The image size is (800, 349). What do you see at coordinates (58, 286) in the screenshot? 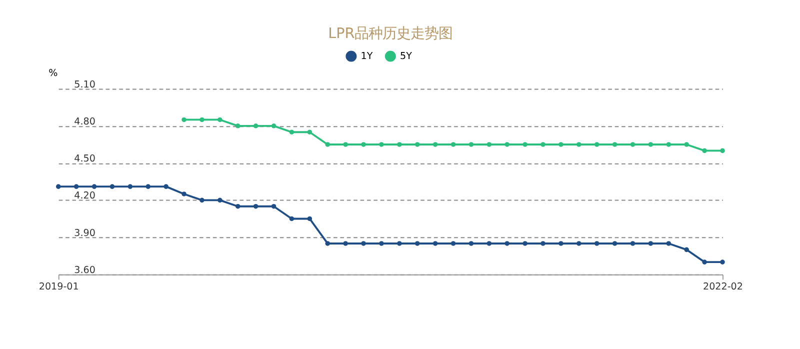
I see `x-tick-label: 2019-01` at bounding box center [58, 286].